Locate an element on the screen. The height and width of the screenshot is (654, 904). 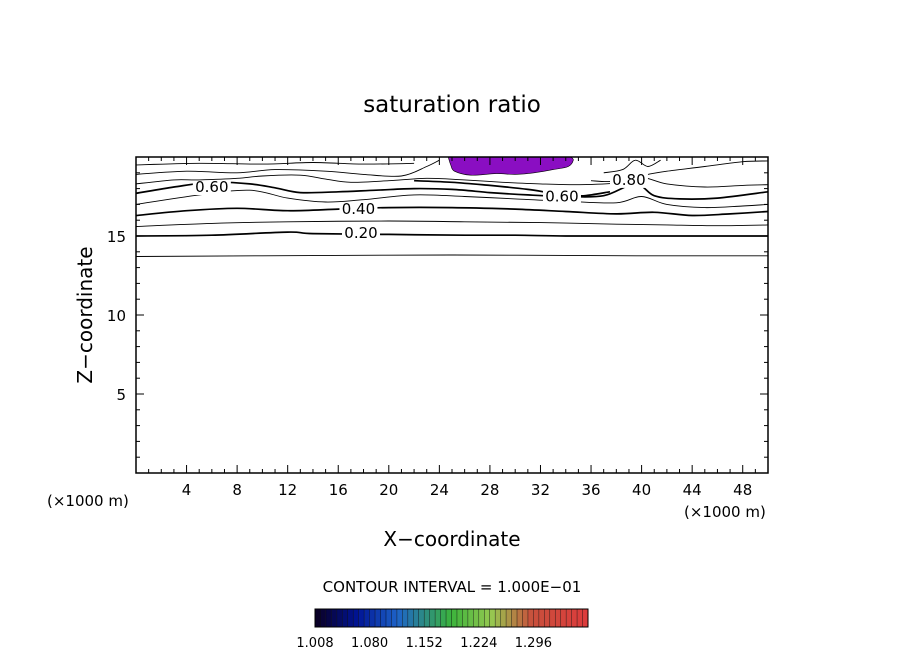
y-tick-label: 15 is located at coordinates (116, 237).